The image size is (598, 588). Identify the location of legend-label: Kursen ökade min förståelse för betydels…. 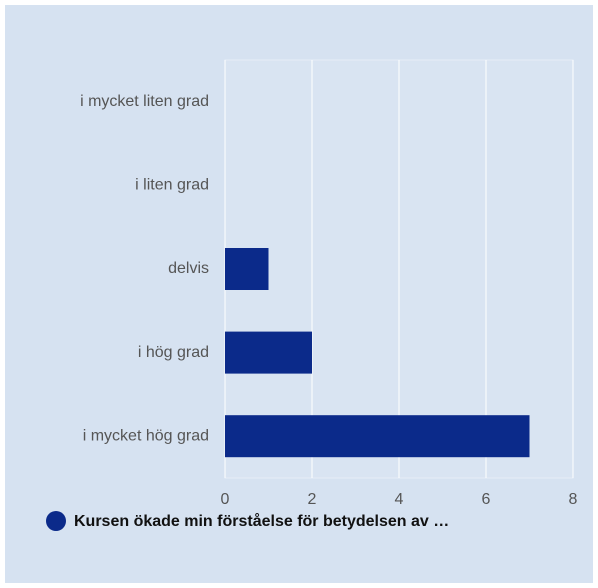
(261, 521).